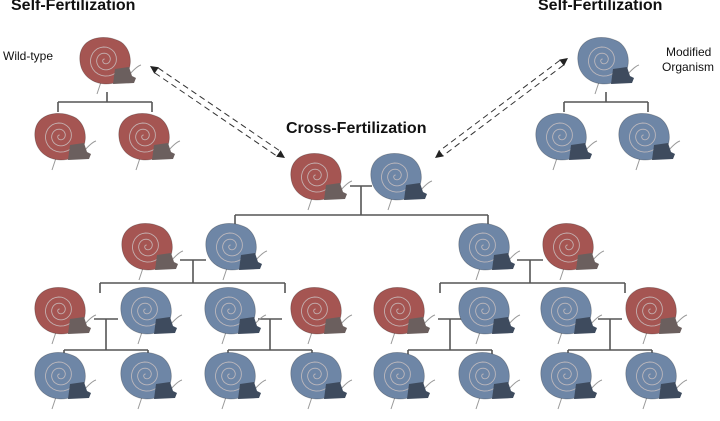 The width and height of the screenshot is (720, 421). Describe the element at coordinates (356, 128) in the screenshot. I see `center-title: Cross-Fertilization` at that location.